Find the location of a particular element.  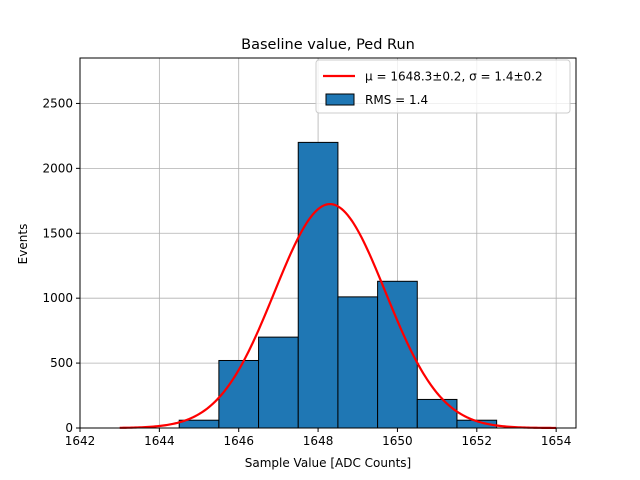

legend-hist-swatch is located at coordinates (340, 99).